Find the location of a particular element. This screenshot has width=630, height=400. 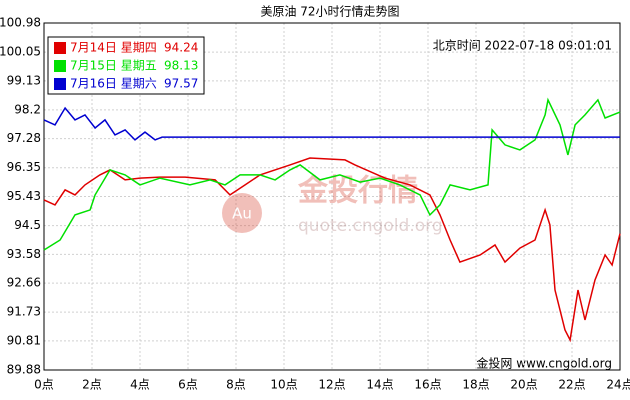

watermark-logo: Au is located at coordinates (242, 214).